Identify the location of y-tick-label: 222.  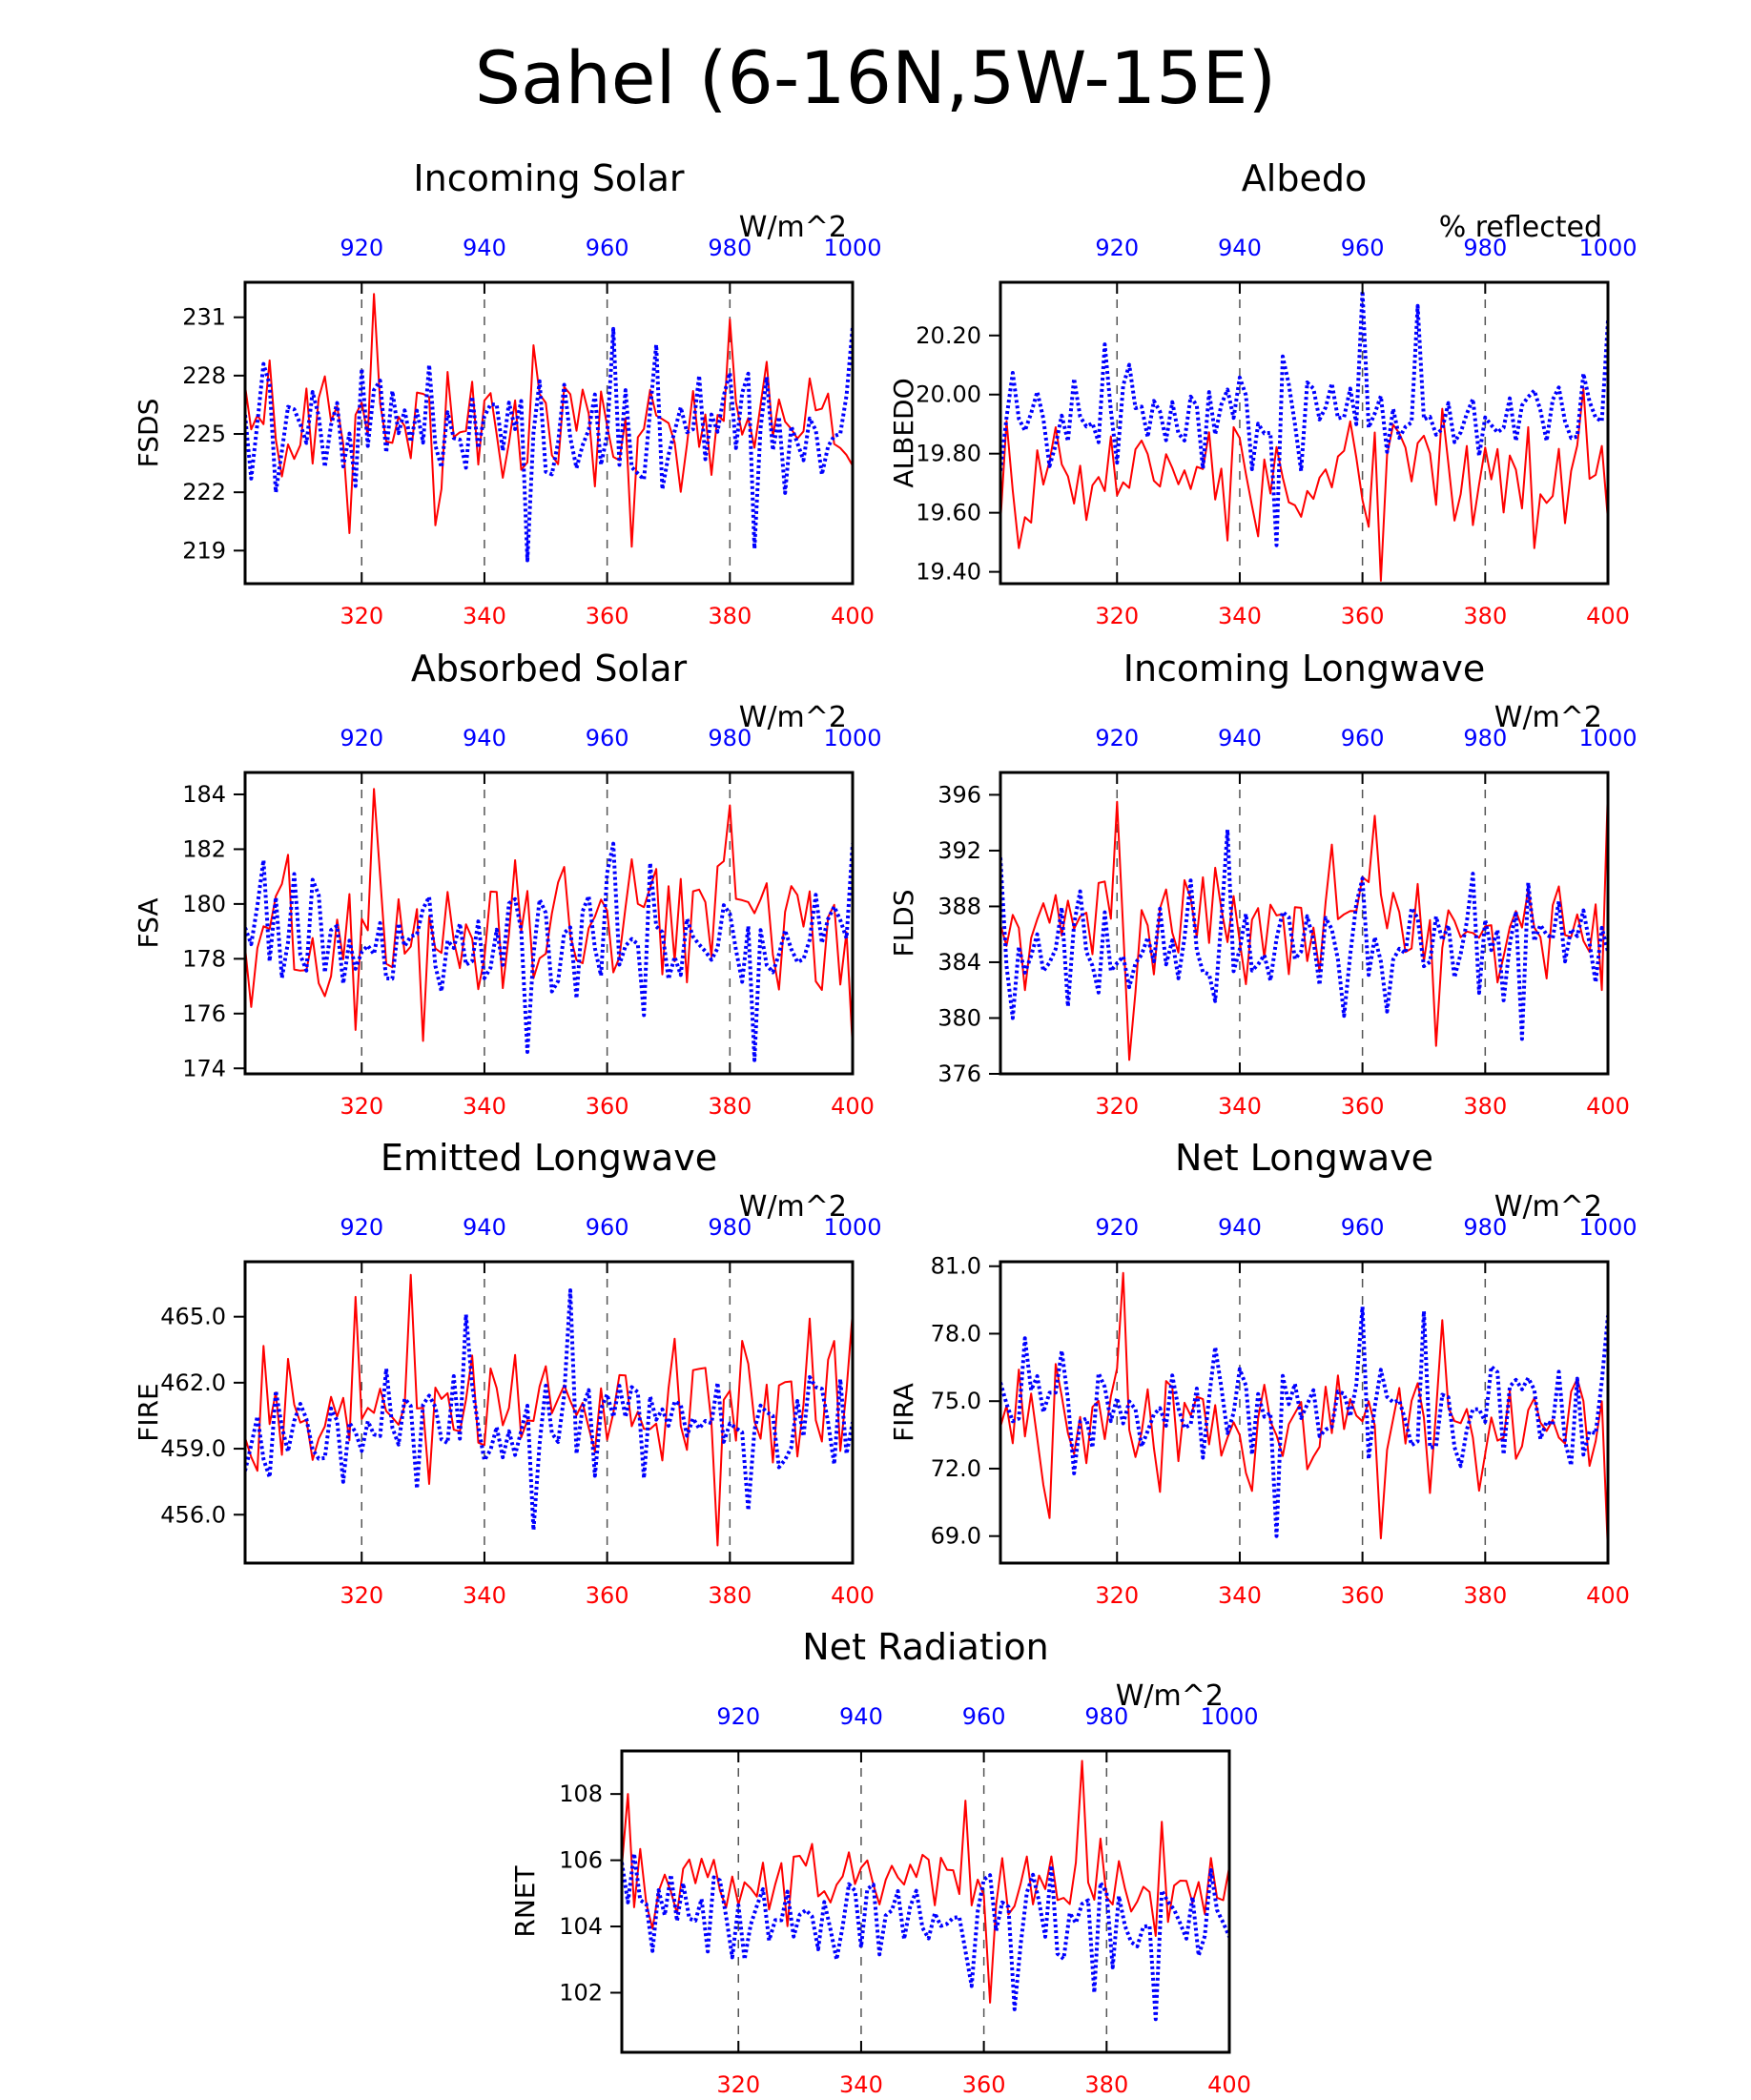
(204, 492).